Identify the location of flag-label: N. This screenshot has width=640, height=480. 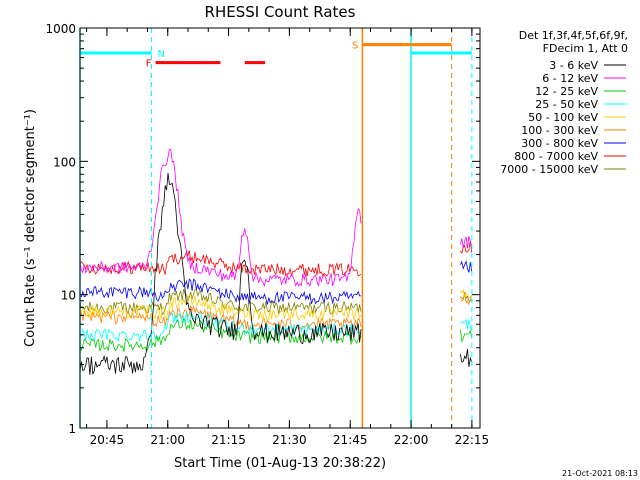
(161, 54).